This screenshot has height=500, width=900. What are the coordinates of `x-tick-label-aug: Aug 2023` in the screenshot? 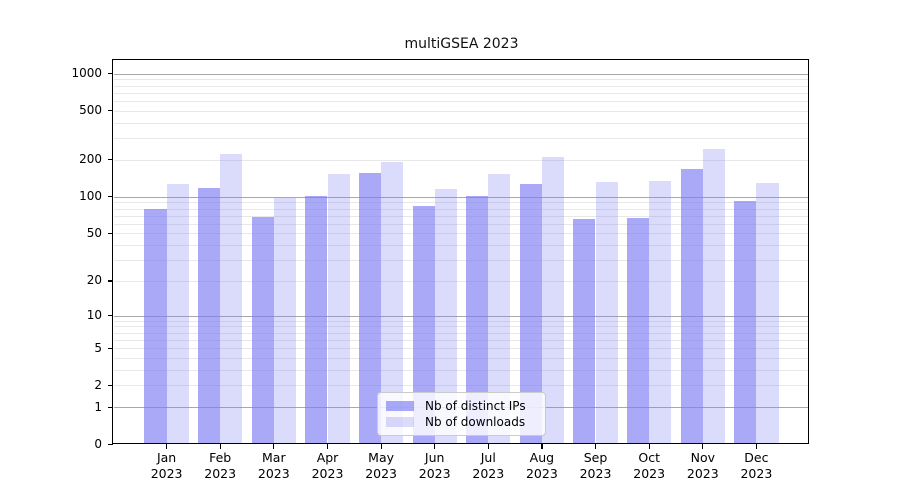 It's located at (542, 466).